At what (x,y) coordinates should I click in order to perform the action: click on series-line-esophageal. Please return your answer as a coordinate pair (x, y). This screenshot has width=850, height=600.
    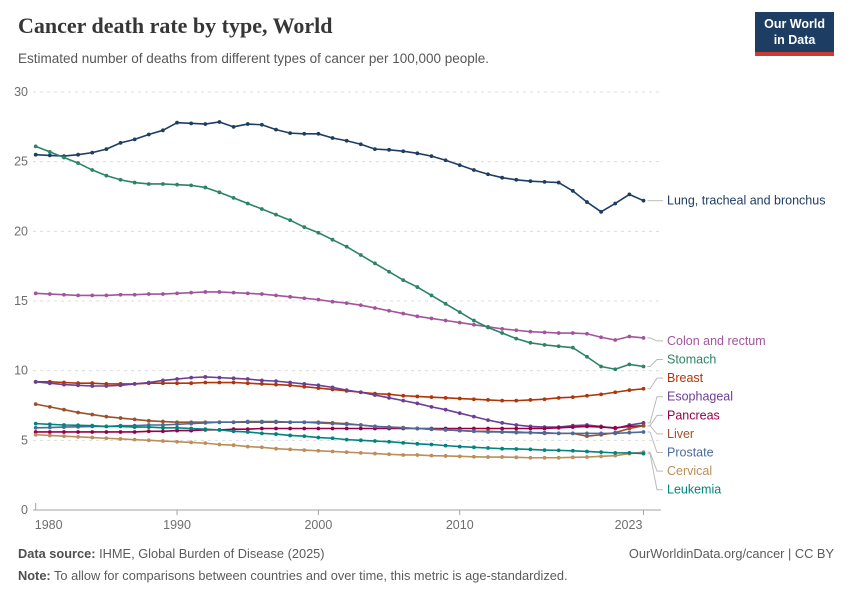
    Looking at the image, I should click on (339, 403).